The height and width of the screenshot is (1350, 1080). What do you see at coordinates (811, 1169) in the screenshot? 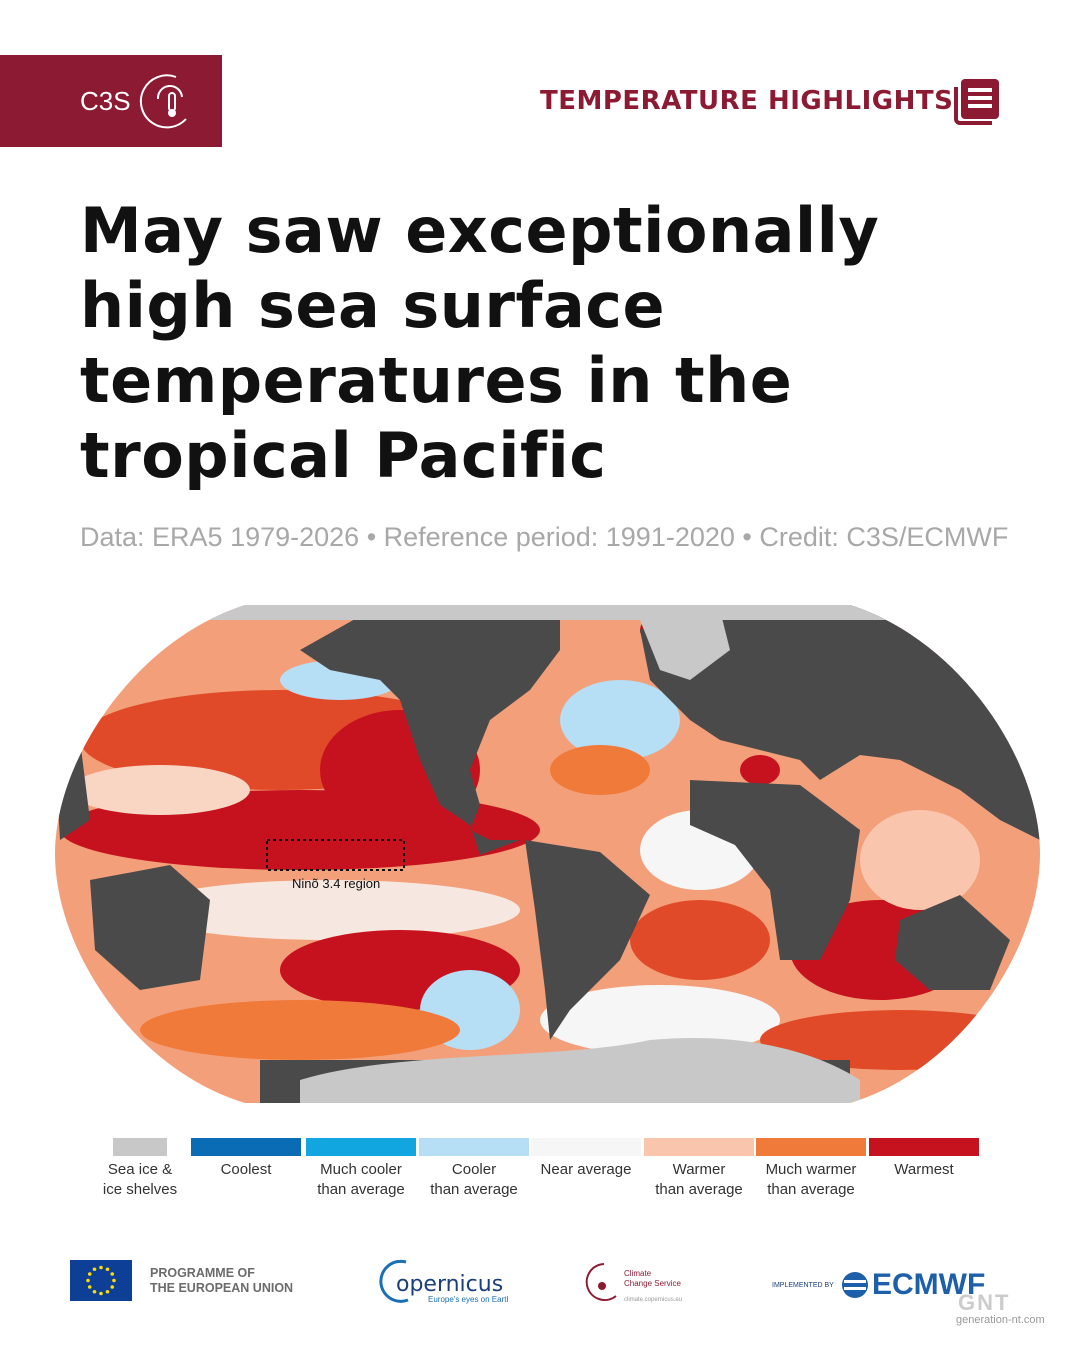
I see `legend-line: Much warmer` at bounding box center [811, 1169].